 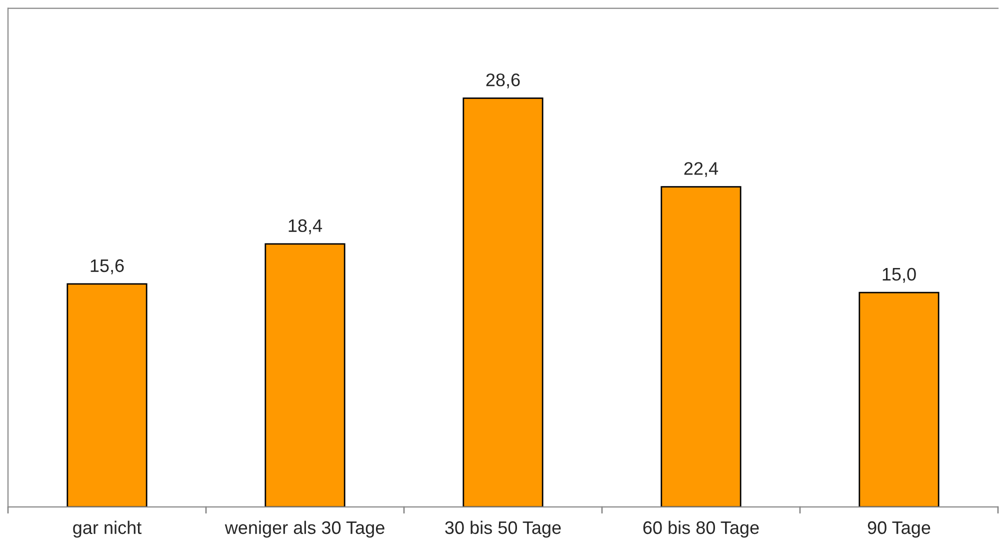 What do you see at coordinates (899, 529) in the screenshot?
I see `x-tick-label: 90 Tage` at bounding box center [899, 529].